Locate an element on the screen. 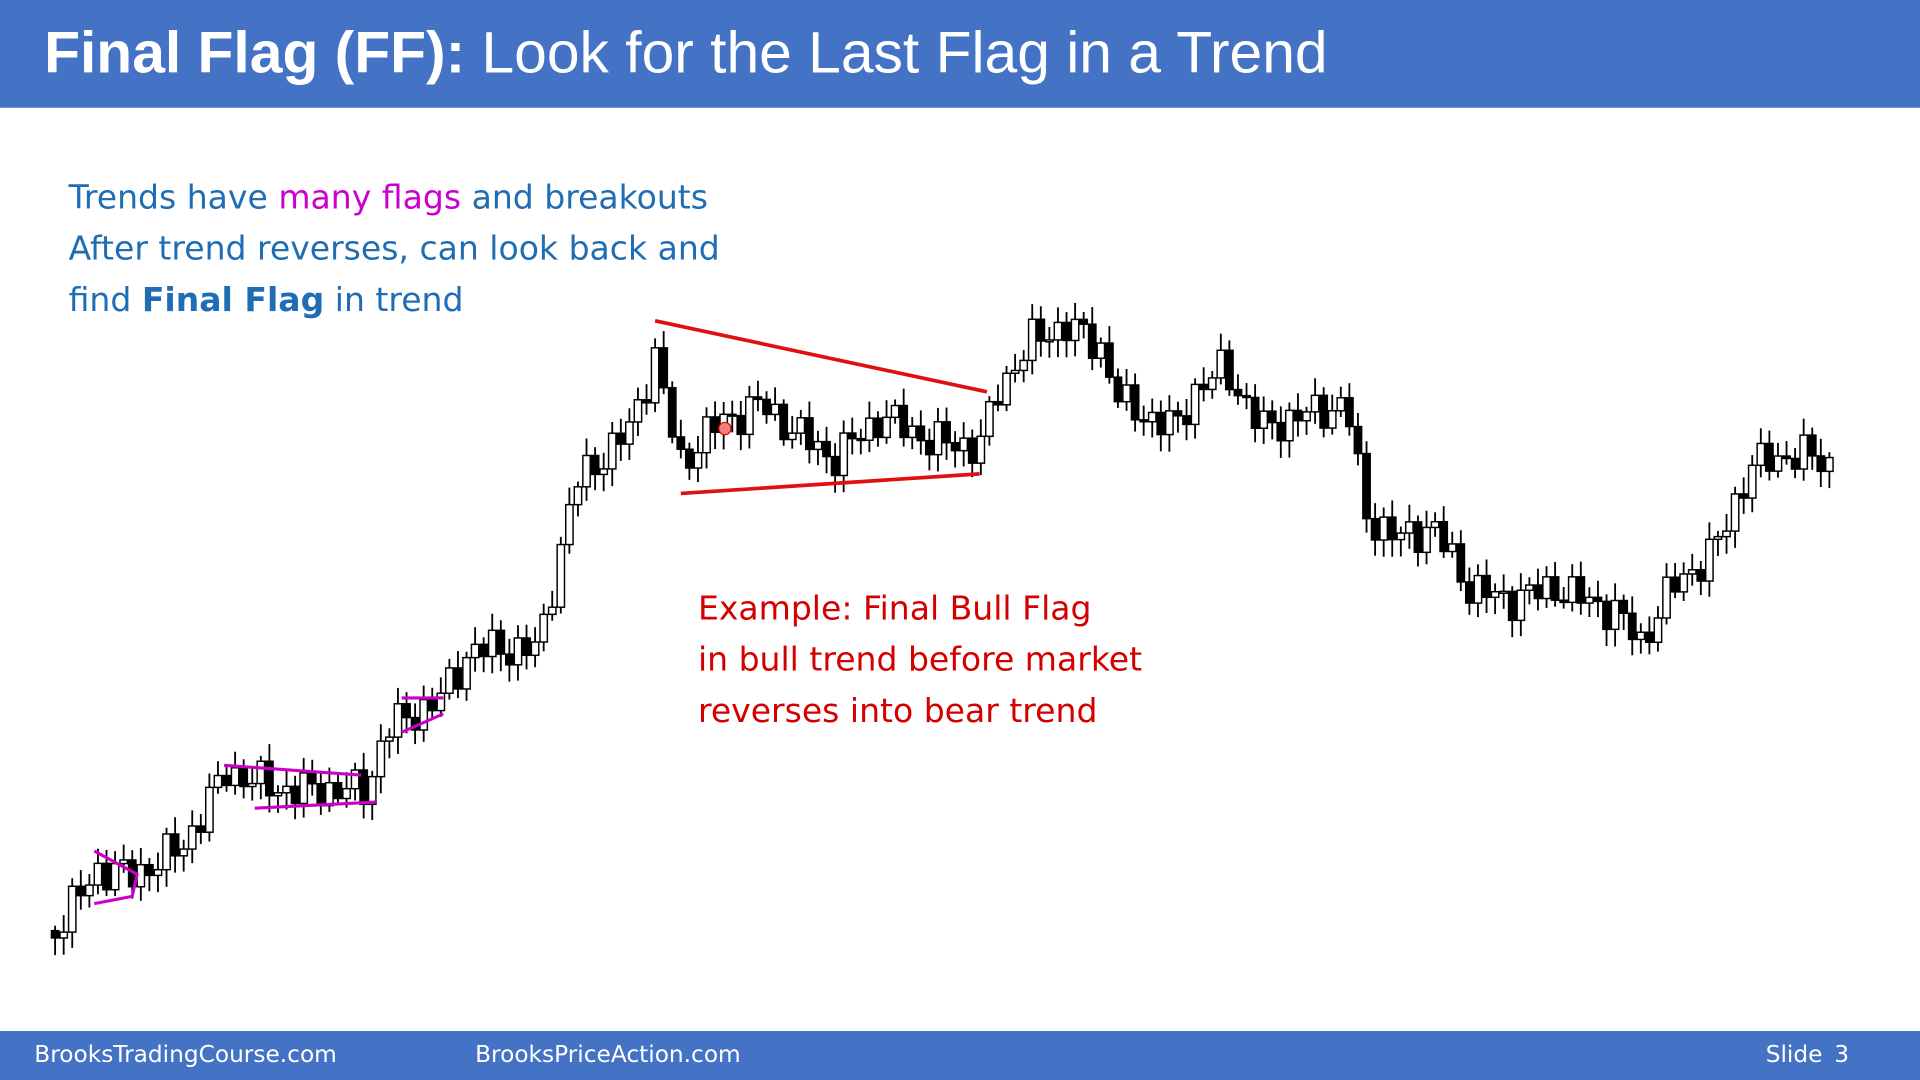 This screenshot has width=1920, height=1080. slide-number: 3 is located at coordinates (1841, 1054).